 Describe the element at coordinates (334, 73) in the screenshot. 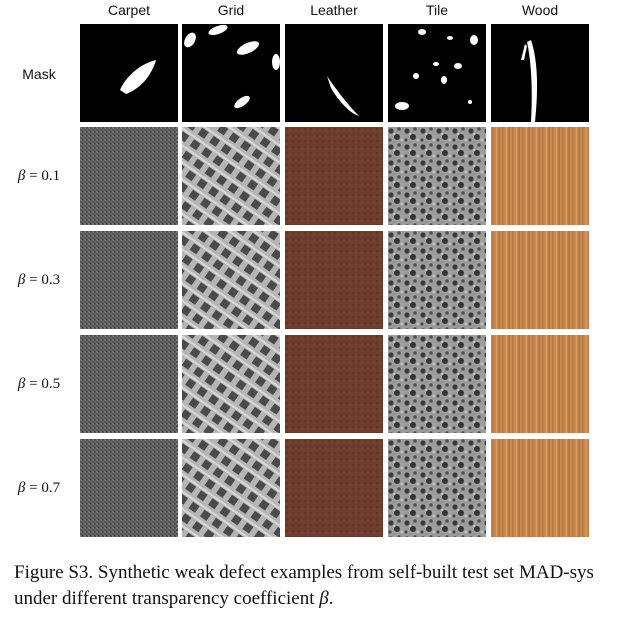

I see `mask-leather` at that location.